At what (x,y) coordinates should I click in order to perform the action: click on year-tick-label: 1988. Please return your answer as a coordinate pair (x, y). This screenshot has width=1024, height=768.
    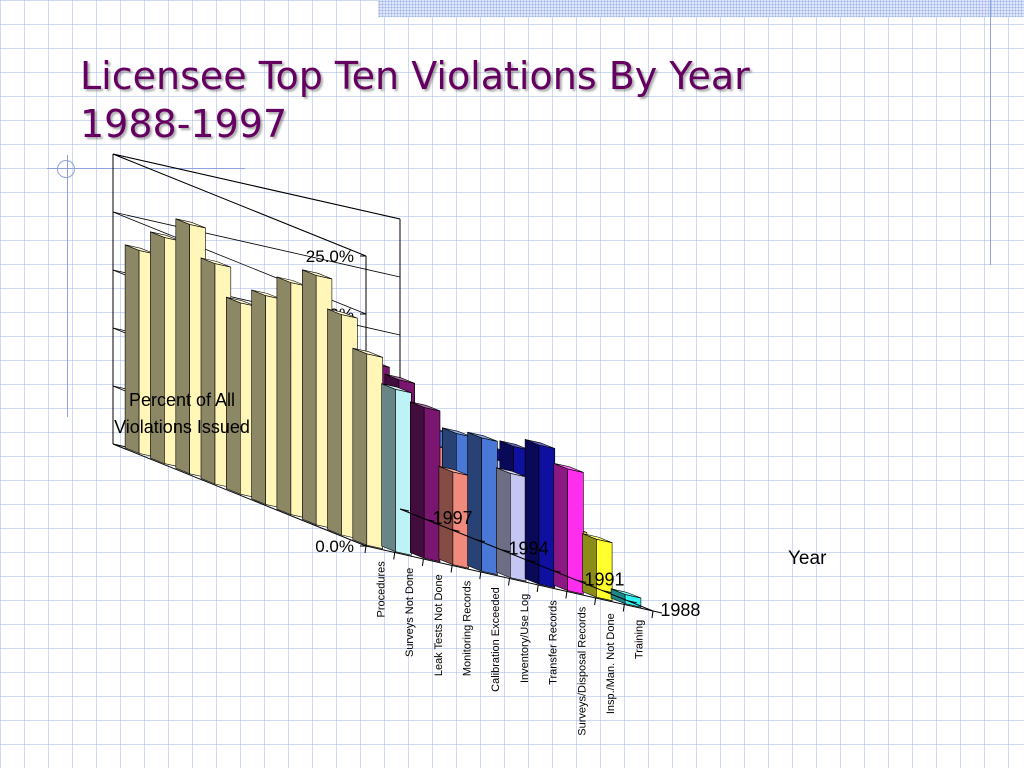
    Looking at the image, I should click on (680, 610).